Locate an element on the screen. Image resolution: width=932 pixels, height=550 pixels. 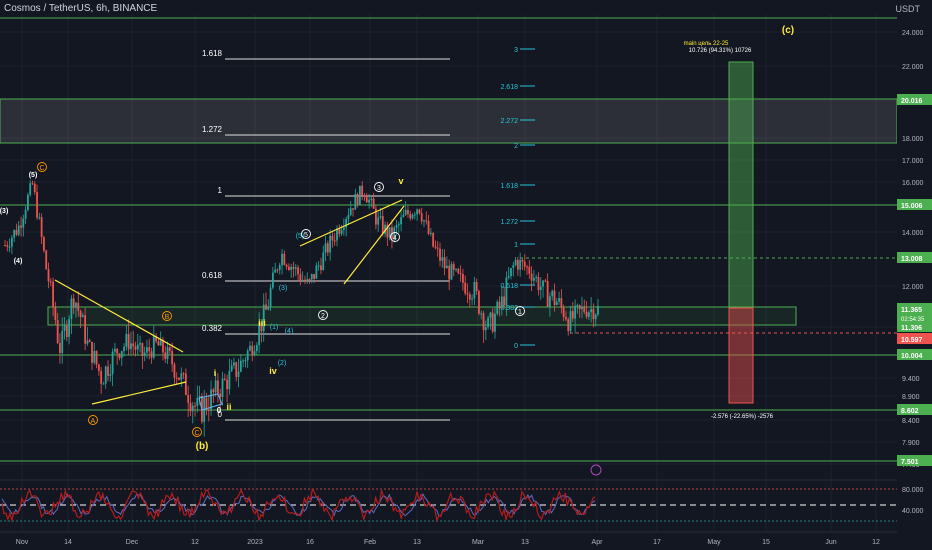
price-tag is located at coordinates (914, 326).